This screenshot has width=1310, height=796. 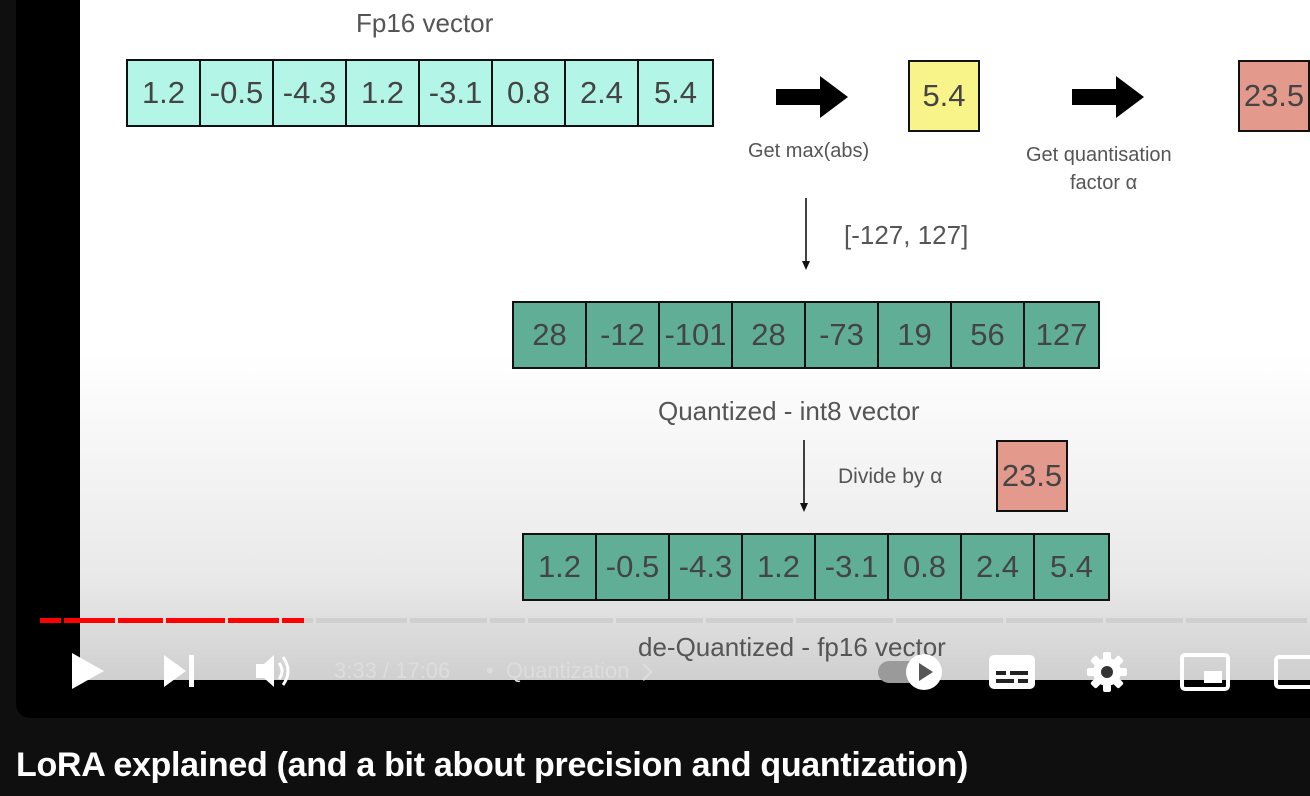 I want to click on divide-label: Divide by α, so click(x=890, y=476).